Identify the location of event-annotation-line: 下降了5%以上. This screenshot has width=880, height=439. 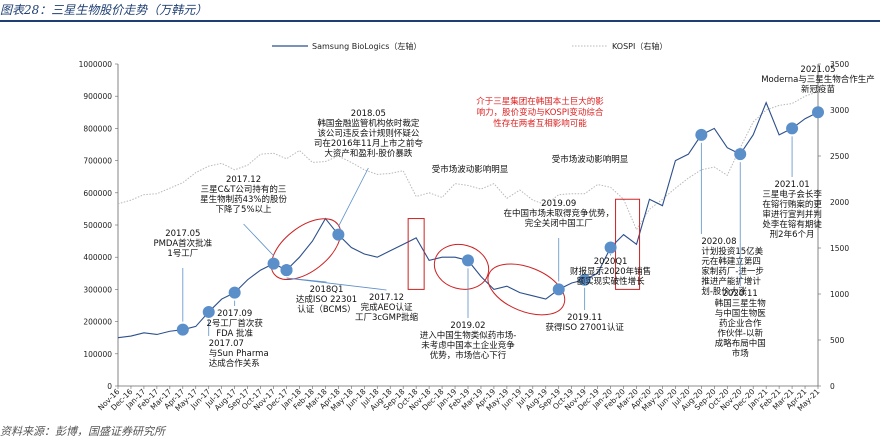
(244, 209).